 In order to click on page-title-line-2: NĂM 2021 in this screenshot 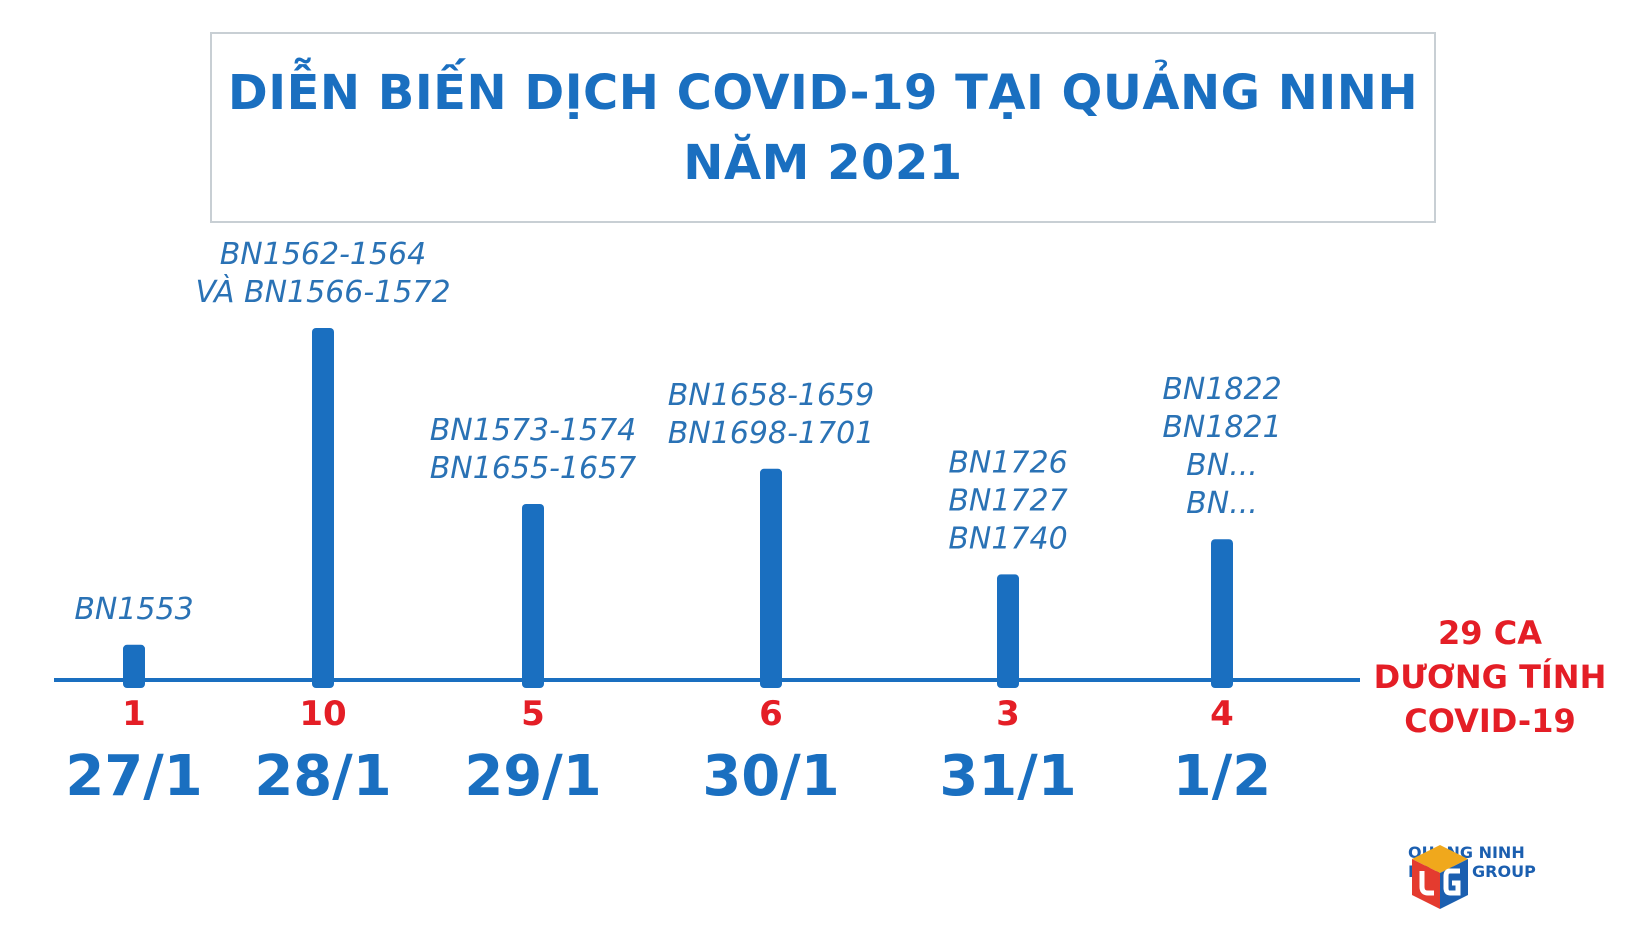, I will do `click(823, 162)`.